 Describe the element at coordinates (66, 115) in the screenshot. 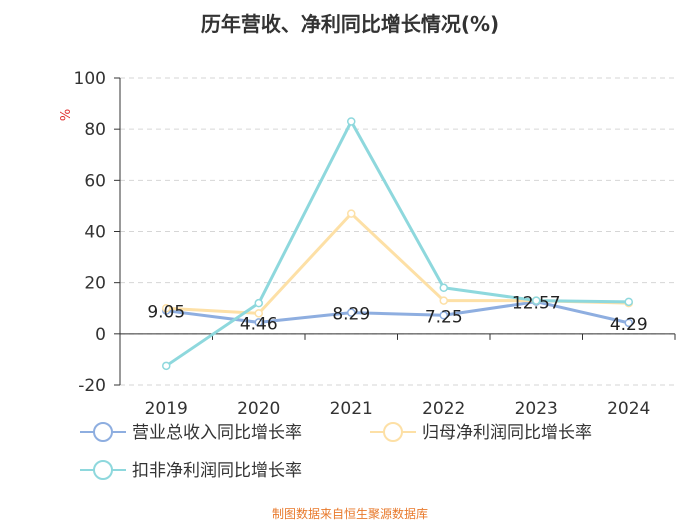

I see `y-axis-label: %` at that location.